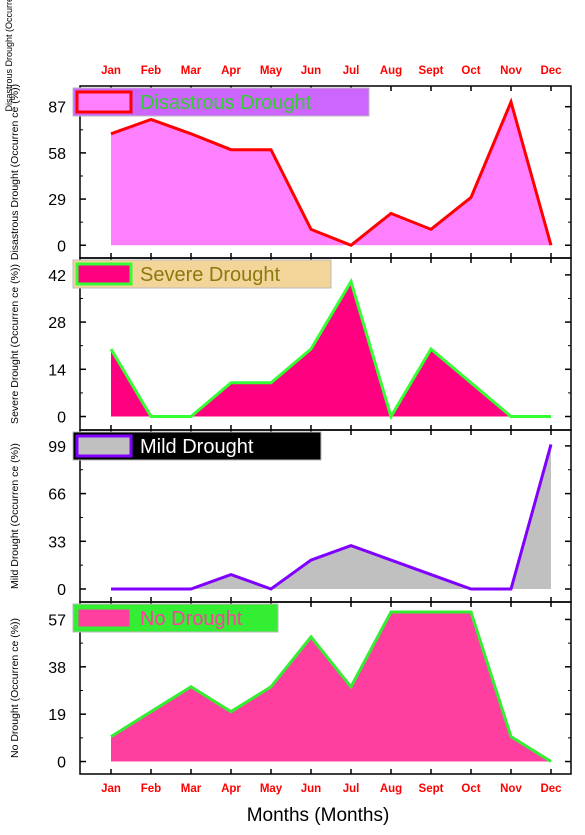  Describe the element at coordinates (111, 588) in the screenshot. I see `mild-point-Jan` at that location.